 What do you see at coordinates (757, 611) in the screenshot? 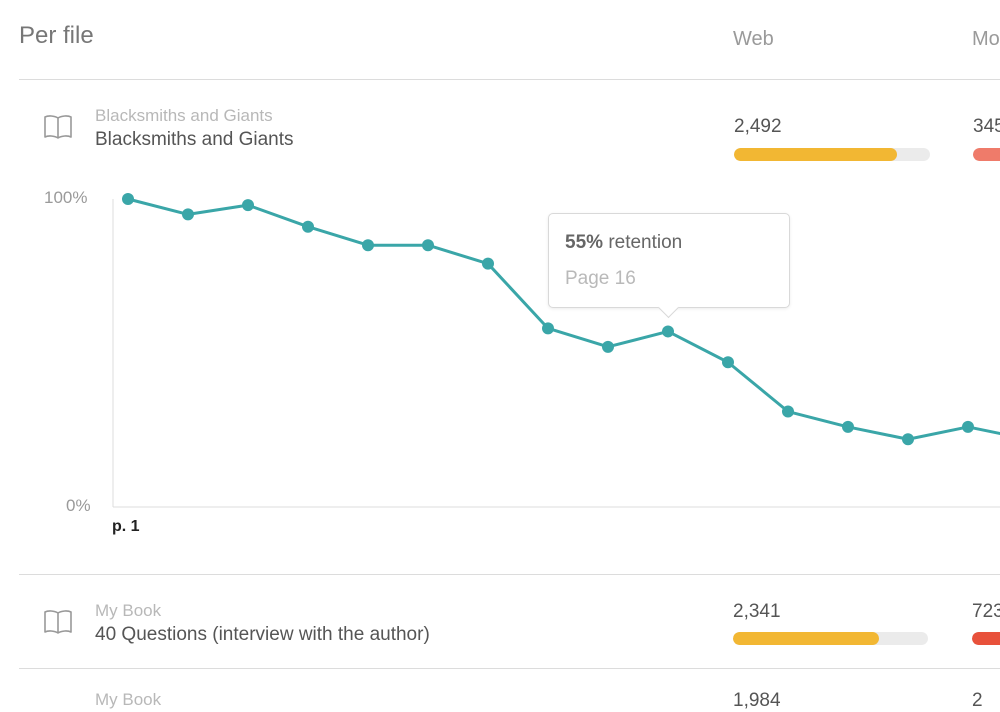
I see `web-views-value: 2,341` at bounding box center [757, 611].